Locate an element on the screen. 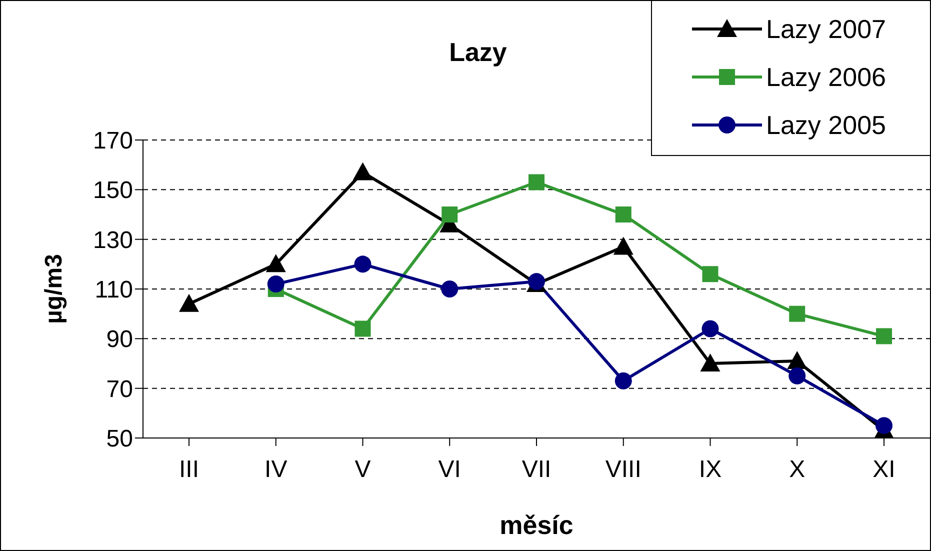  y-tick-label: 150 is located at coordinates (112, 190).